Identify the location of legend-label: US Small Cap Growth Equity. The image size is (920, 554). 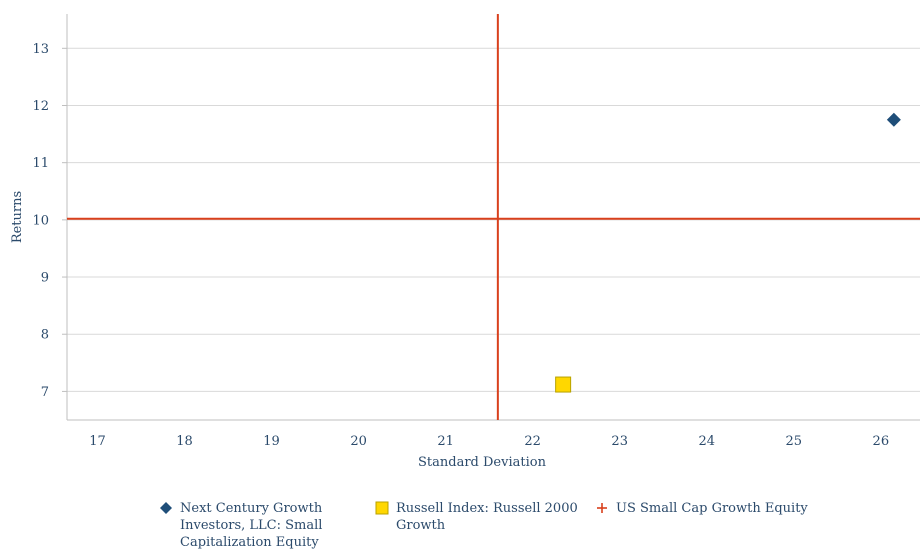
(712, 508).